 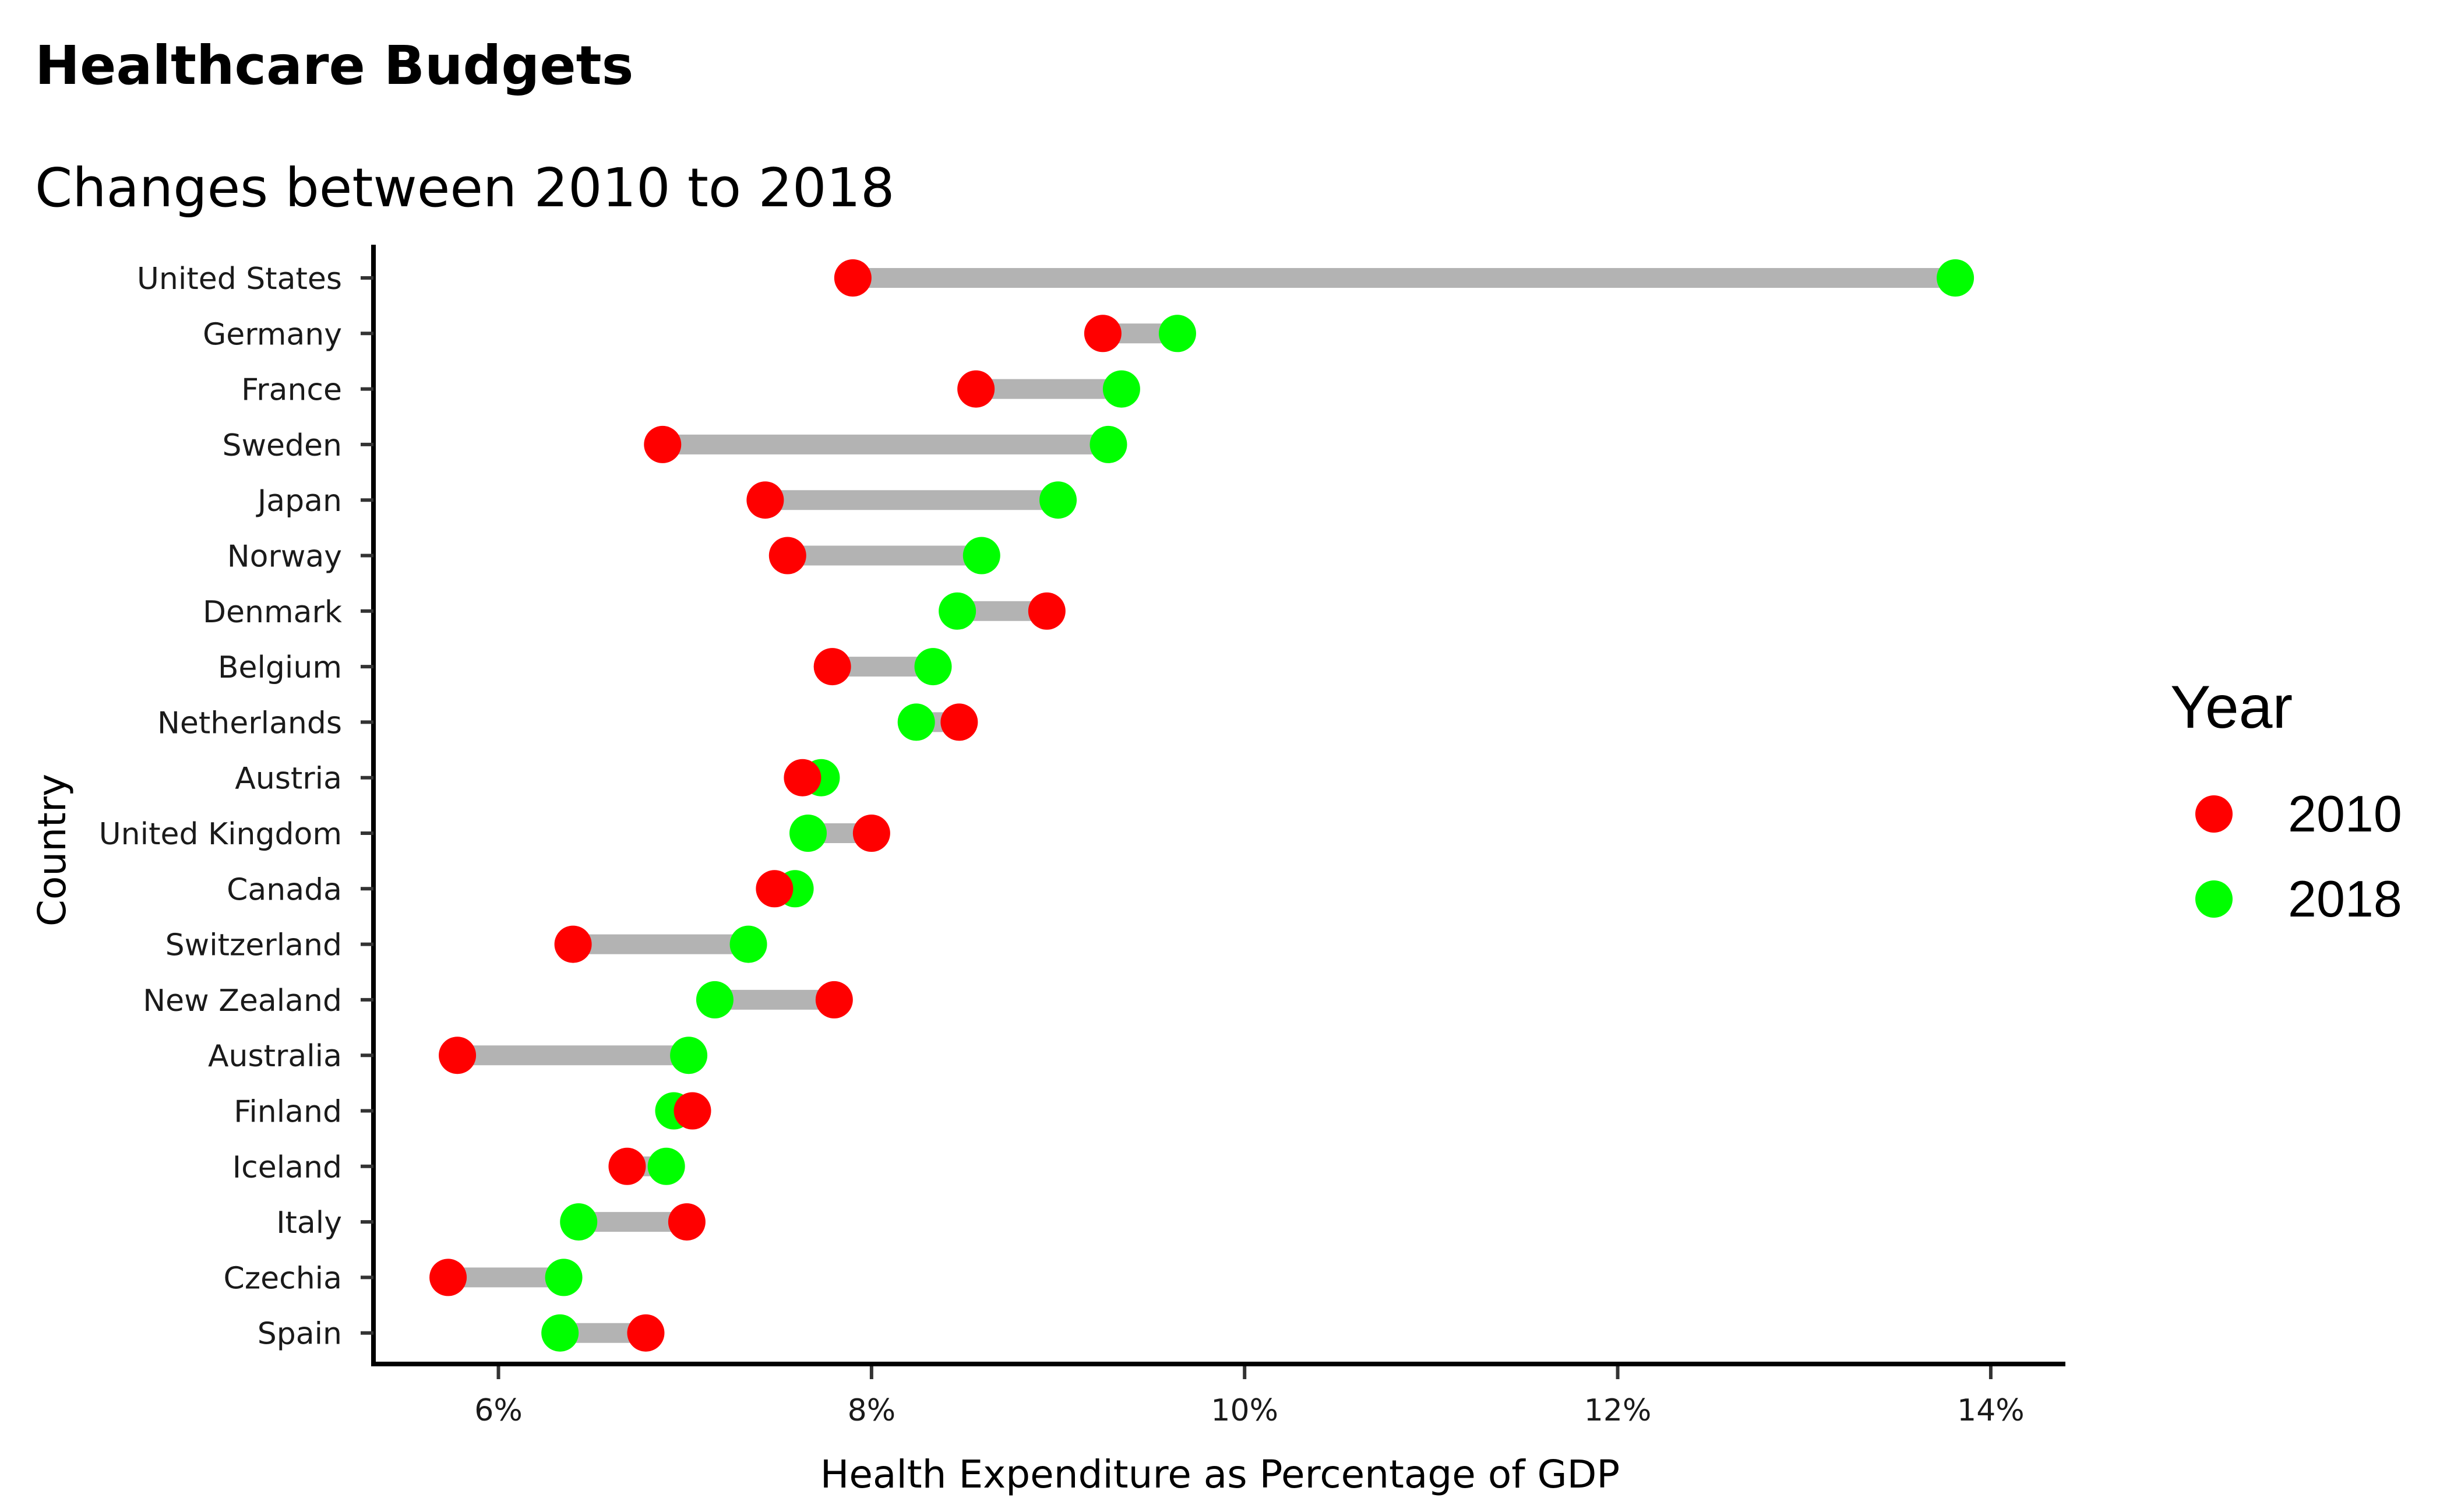 I want to click on chart-subtitle: Changes between 2010 to 2018, so click(x=465, y=188).